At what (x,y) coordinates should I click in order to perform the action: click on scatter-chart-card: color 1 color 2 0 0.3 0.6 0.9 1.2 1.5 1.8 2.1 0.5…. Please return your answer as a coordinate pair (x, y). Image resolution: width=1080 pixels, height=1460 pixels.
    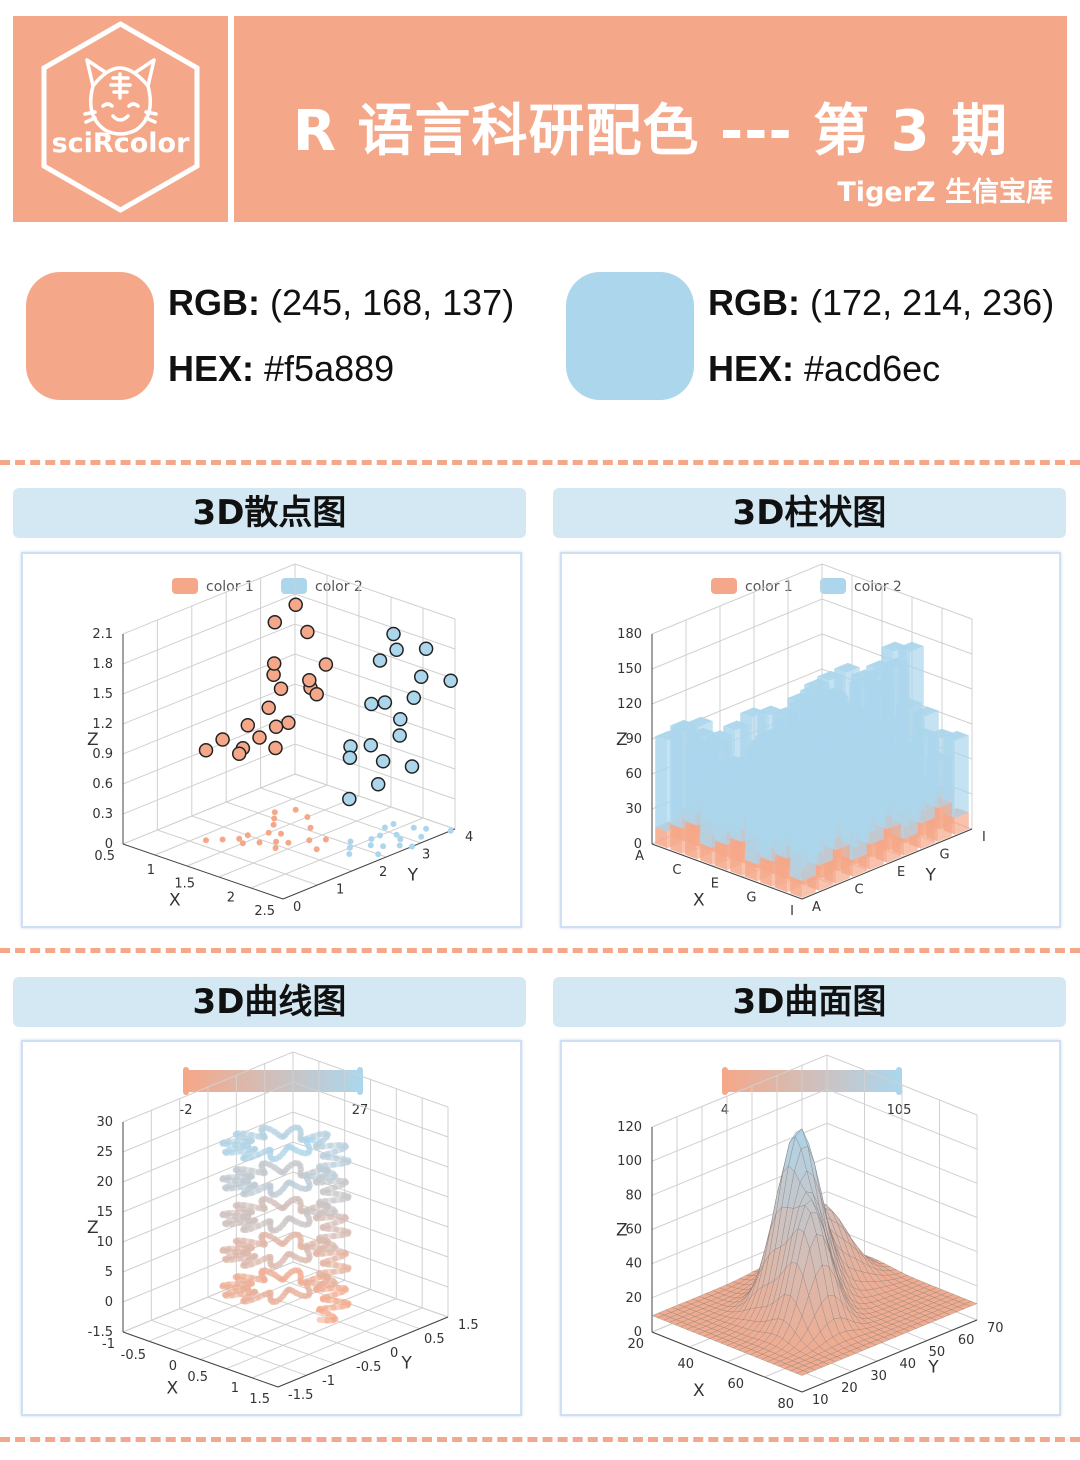
    Looking at the image, I should click on (271, 740).